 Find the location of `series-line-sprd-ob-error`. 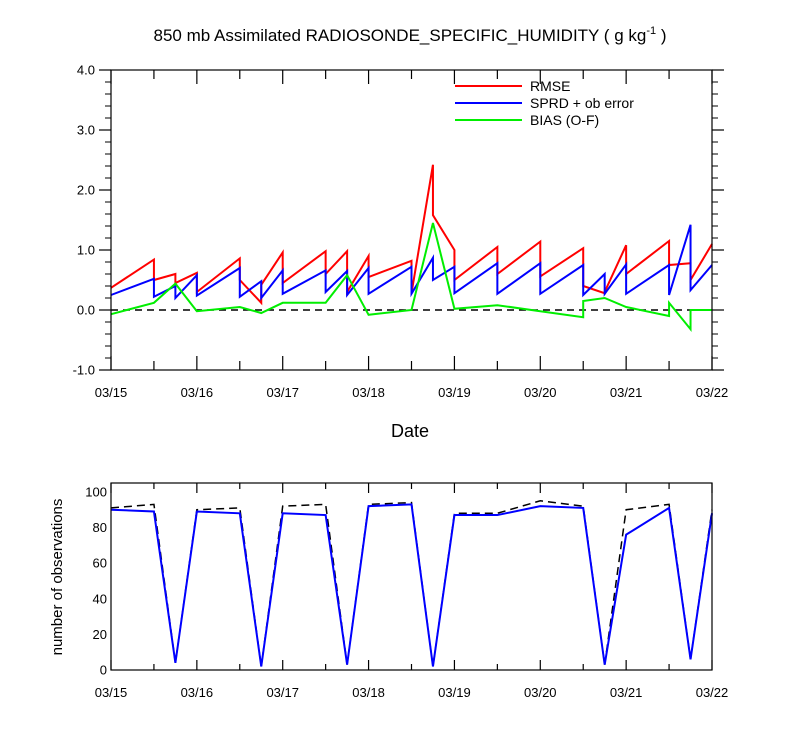

series-line-sprd-ob-error is located at coordinates (411, 262).